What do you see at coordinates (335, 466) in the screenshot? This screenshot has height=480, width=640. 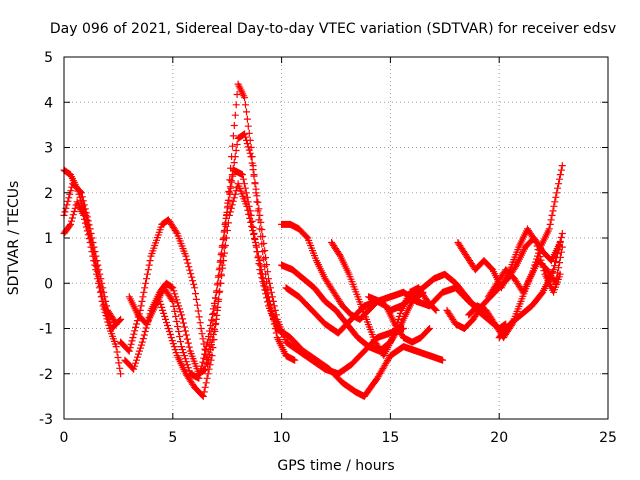 I see `x-axis-label: GPS time / hours` at bounding box center [335, 466].